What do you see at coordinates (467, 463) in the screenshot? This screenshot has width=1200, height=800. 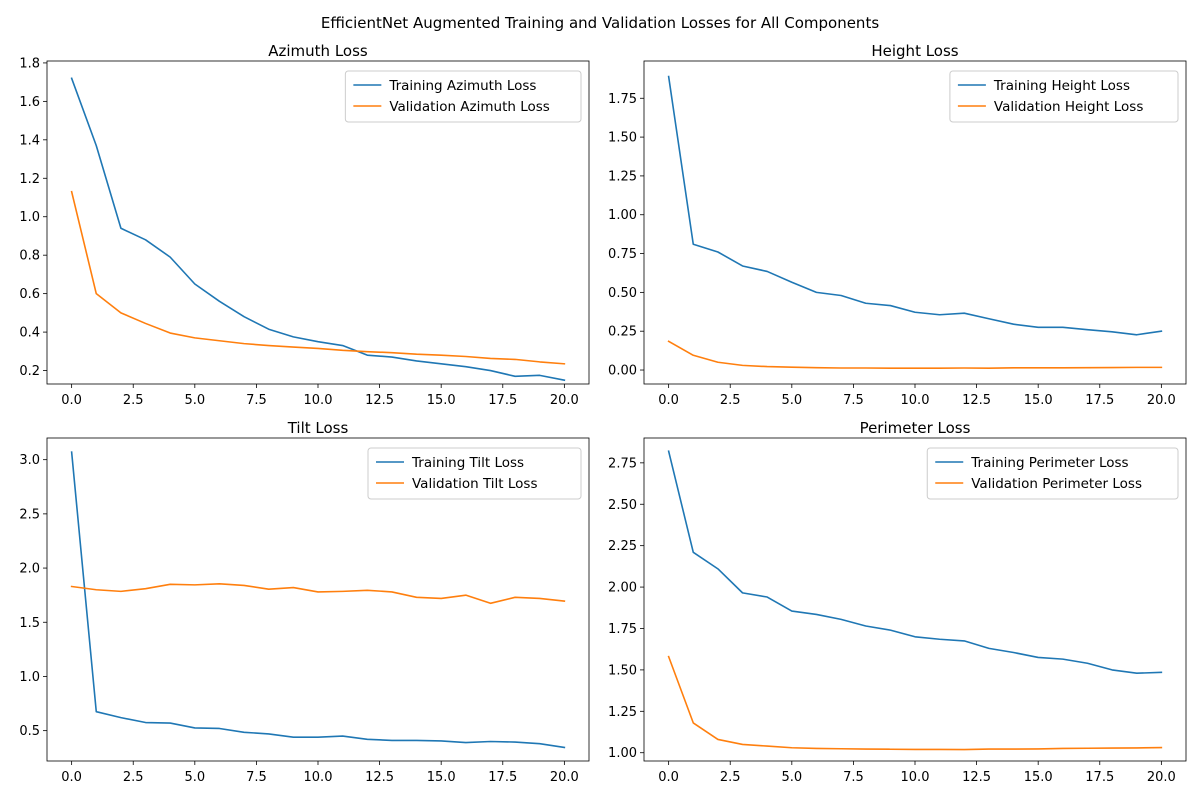 I see `training-tilt-loss-legend-label: Training Tilt Loss` at bounding box center [467, 463].